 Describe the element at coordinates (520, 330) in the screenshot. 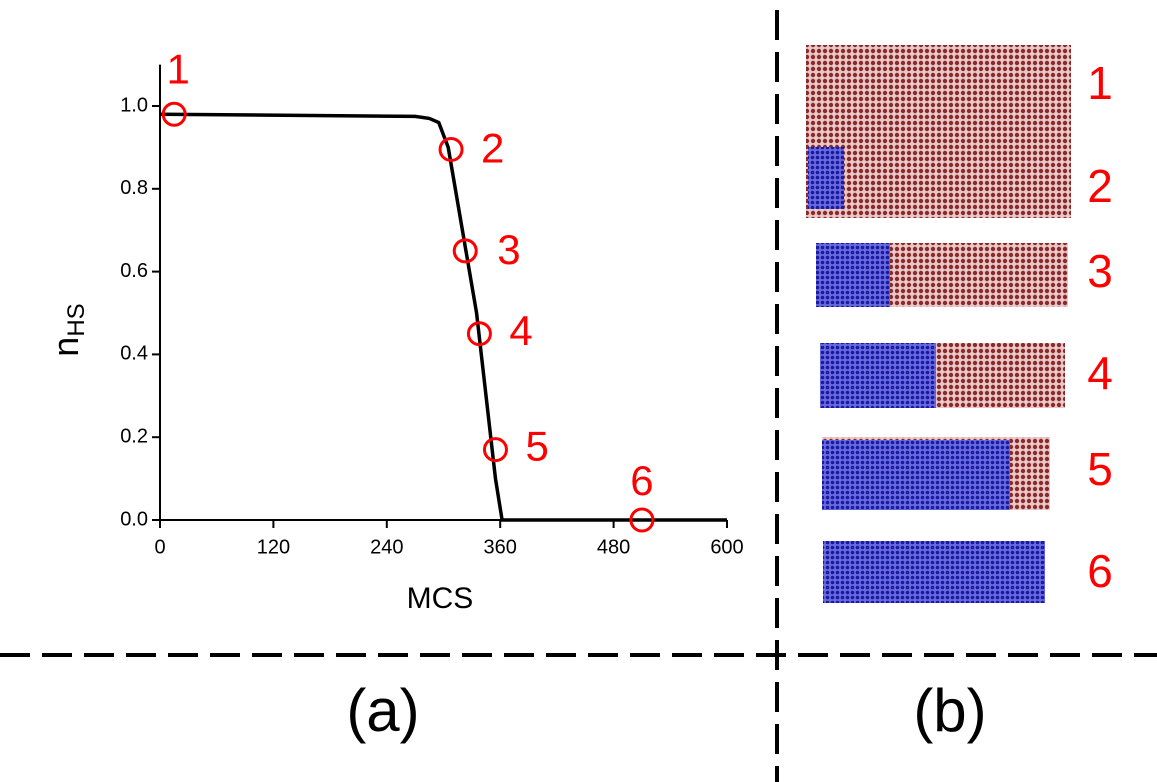

I see `marker-label: 4` at that location.